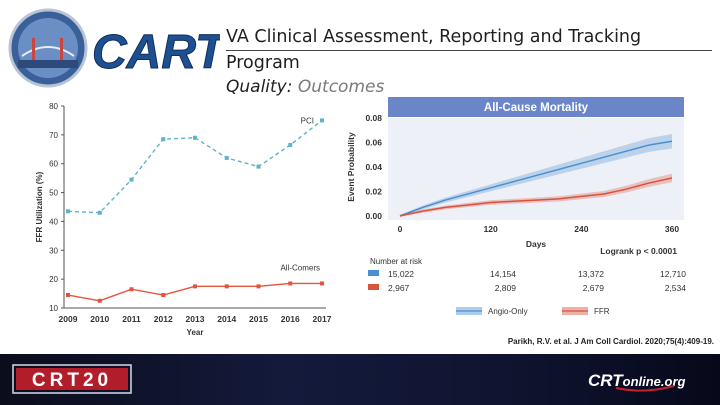  Describe the element at coordinates (53, 308) in the screenshot. I see `y-tick-label: 10` at that location.